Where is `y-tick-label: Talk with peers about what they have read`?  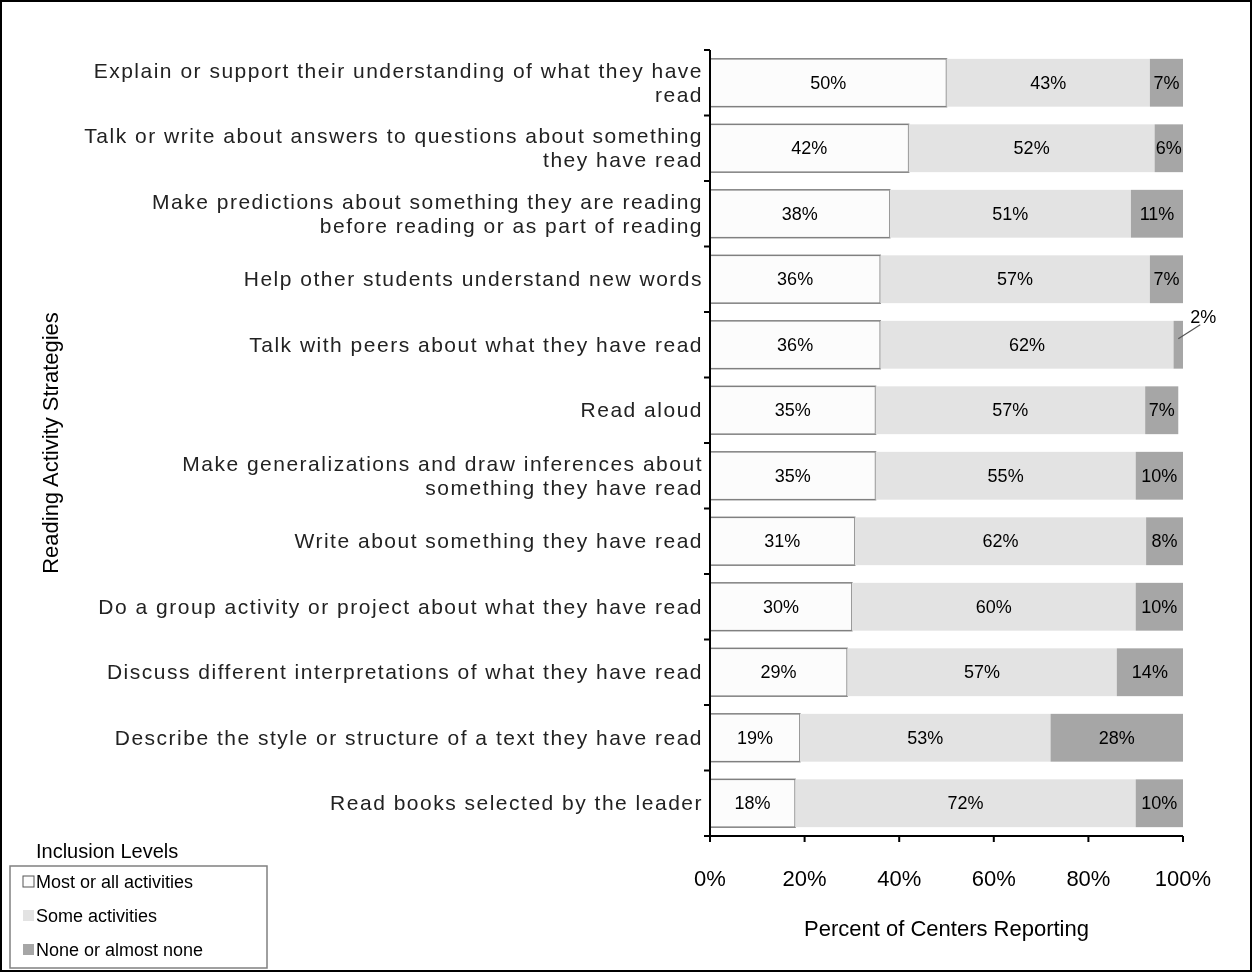 y-tick-label: Talk with peers about what they have read is located at coordinates (476, 344).